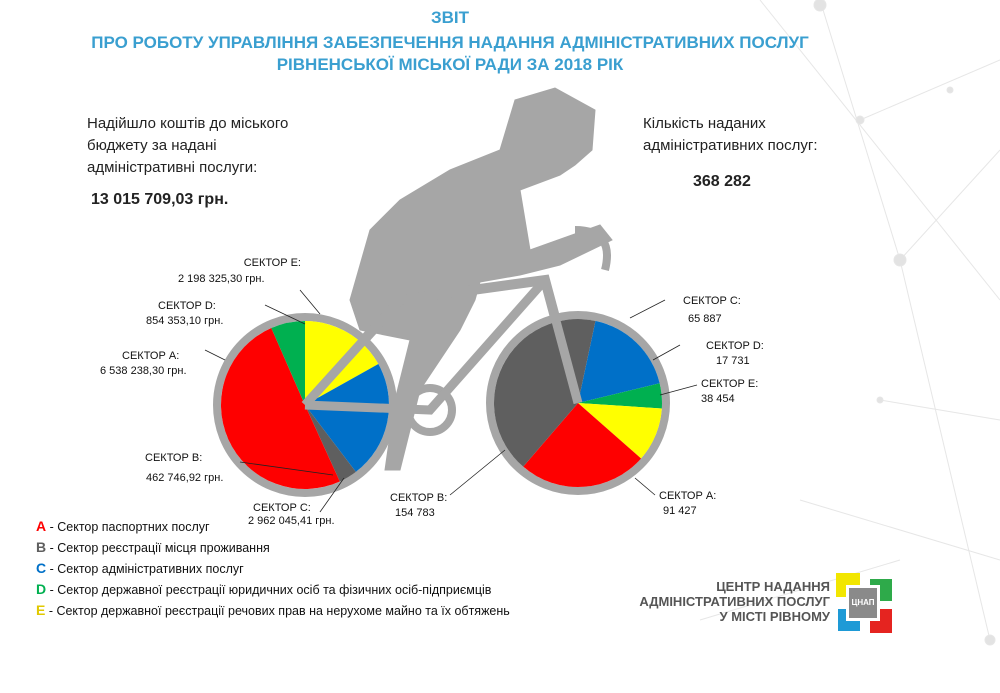 The image size is (1000, 693). What do you see at coordinates (123, 526) in the screenshot?
I see `legend-item-a: A - Сектор паспортних послуг` at bounding box center [123, 526].